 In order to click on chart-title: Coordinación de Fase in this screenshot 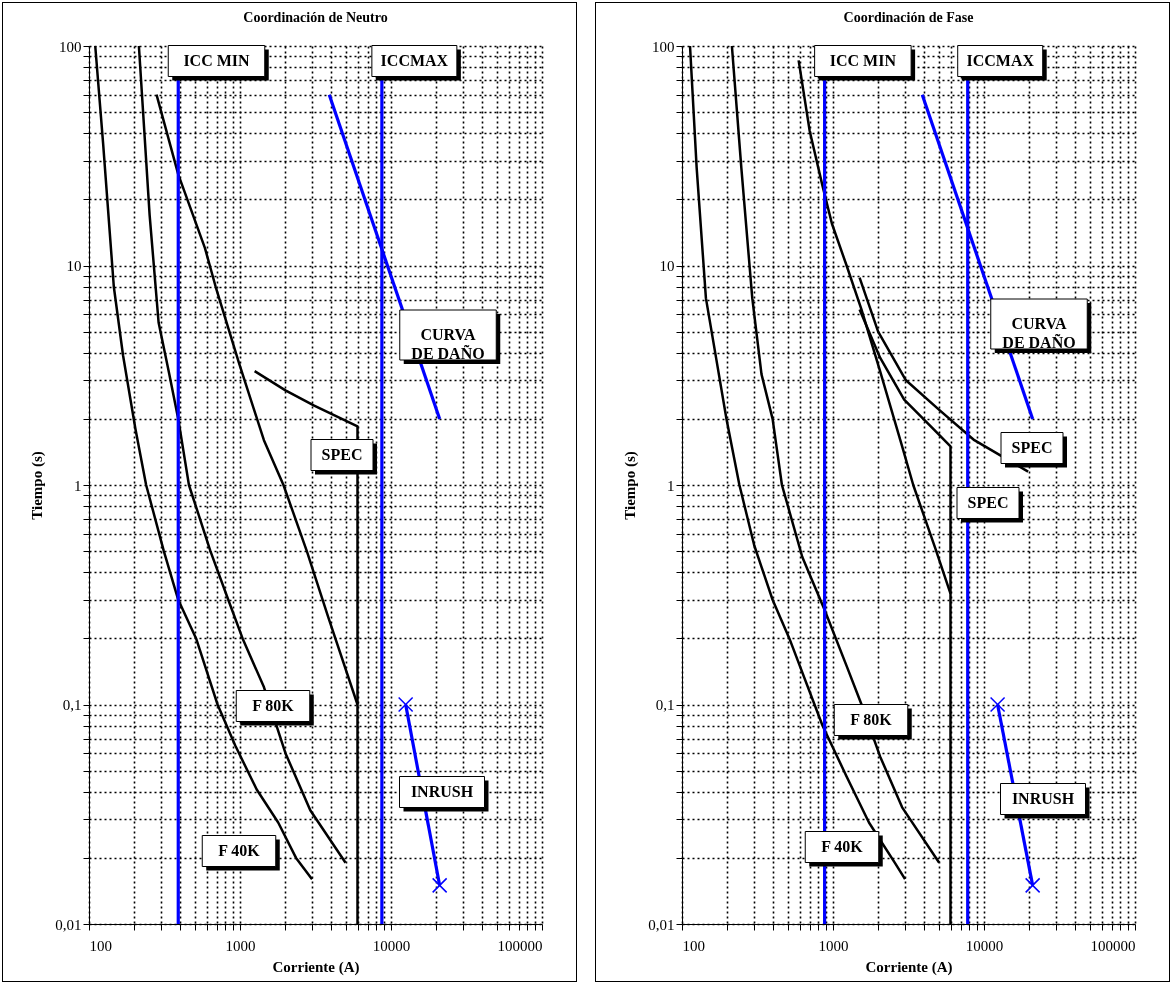, I will do `click(908, 17)`.